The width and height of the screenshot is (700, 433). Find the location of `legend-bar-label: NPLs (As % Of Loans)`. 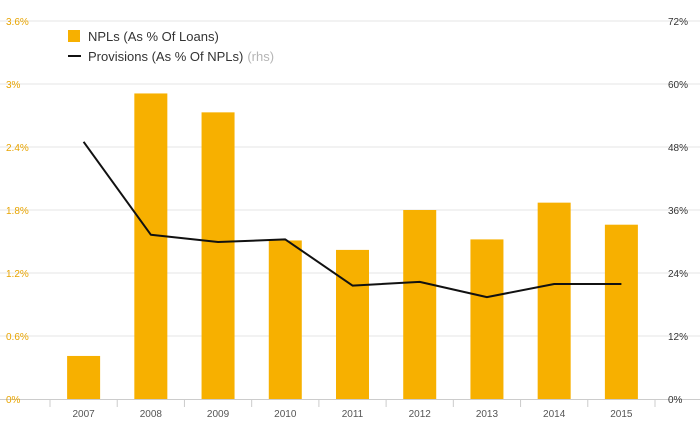

legend-bar-label: NPLs (As % Of Loans) is located at coordinates (153, 36).